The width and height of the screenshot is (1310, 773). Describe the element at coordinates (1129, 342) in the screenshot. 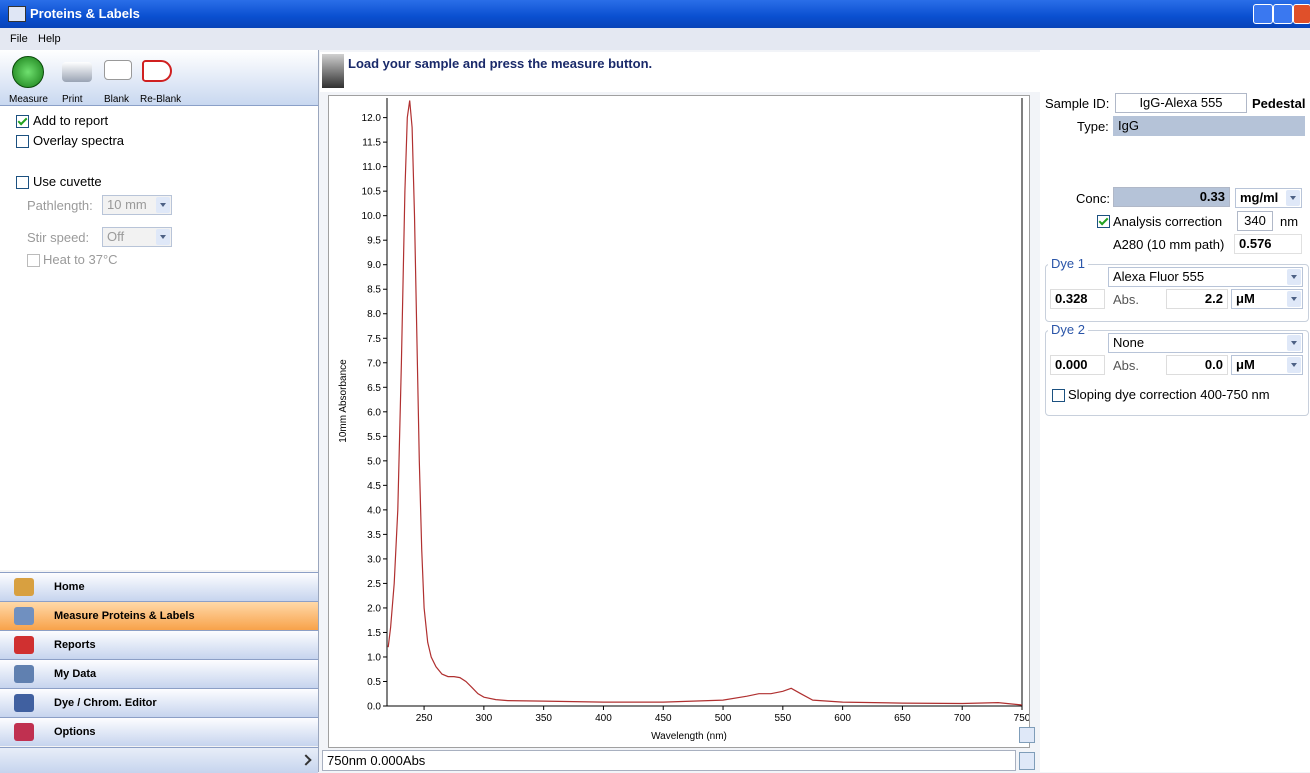

I see `select-value: None` at that location.